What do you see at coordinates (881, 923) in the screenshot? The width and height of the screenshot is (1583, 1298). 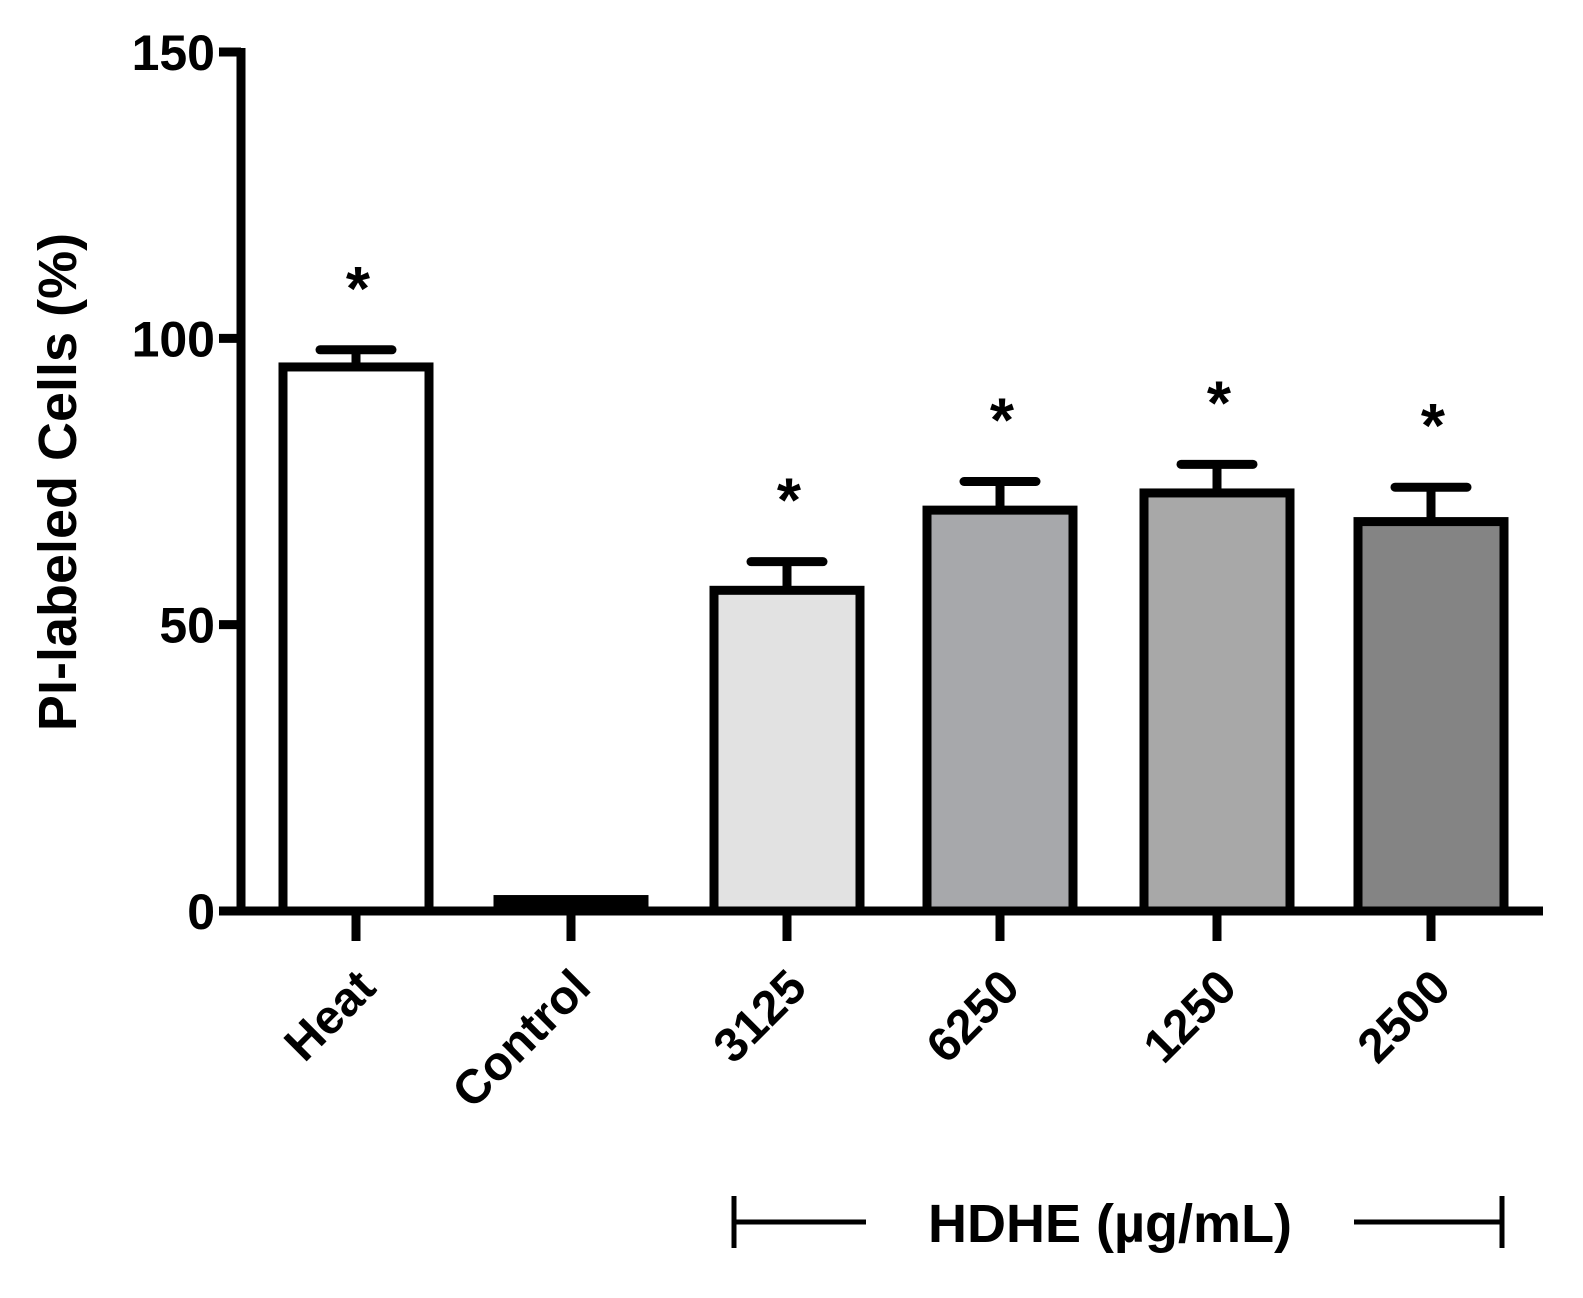 I see `x-axis` at bounding box center [881, 923].